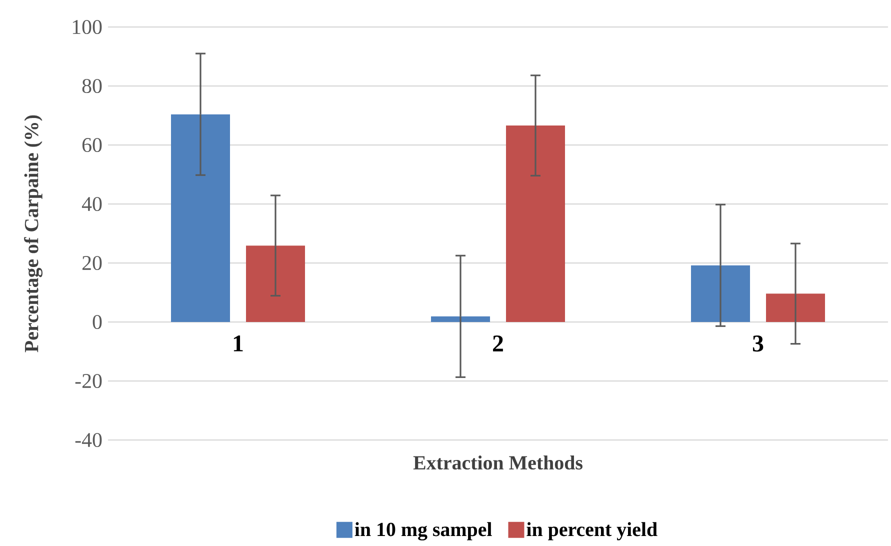 The image size is (891, 546). I want to click on x-tick-label: 2, so click(498, 344).